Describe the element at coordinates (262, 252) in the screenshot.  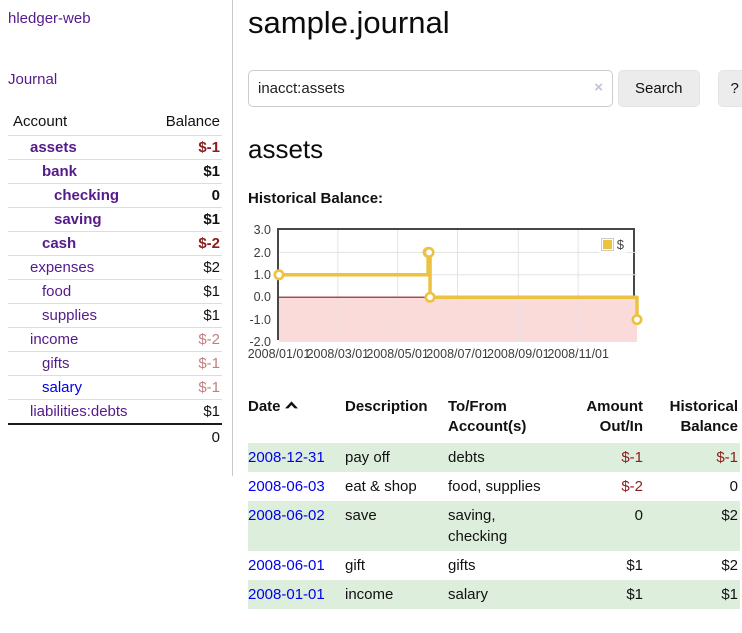
I see `y-tick-label: 2.0` at that location.